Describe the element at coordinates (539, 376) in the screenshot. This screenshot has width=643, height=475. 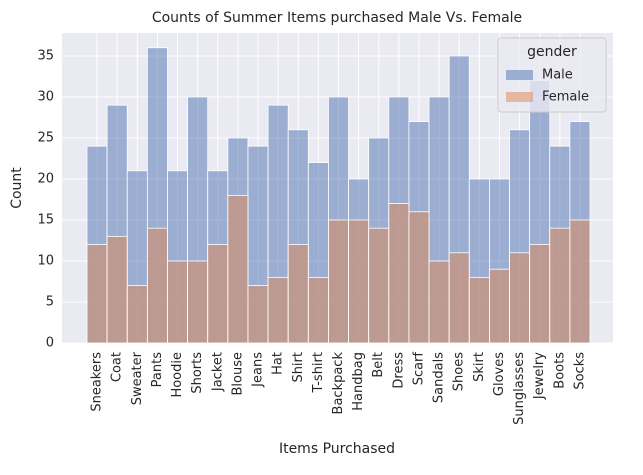
I see `x-tick-label: Jewelry` at that location.